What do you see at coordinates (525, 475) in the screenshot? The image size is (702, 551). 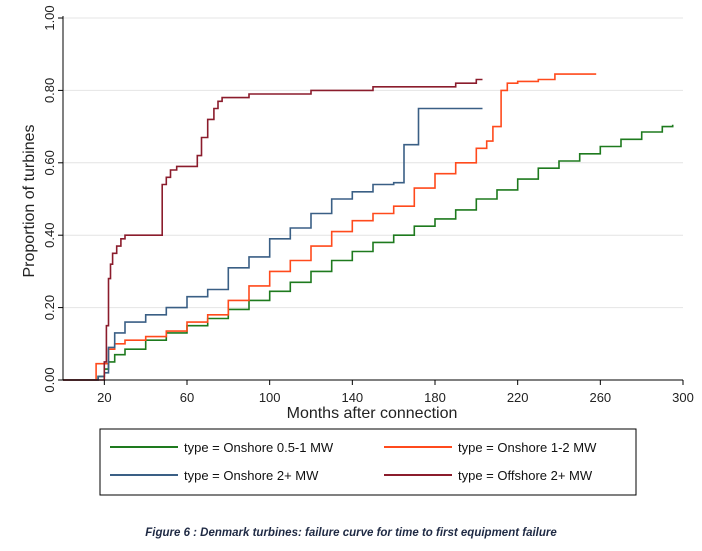 I see `legend-label-4: type = Offshore 2+ MW` at bounding box center [525, 475].